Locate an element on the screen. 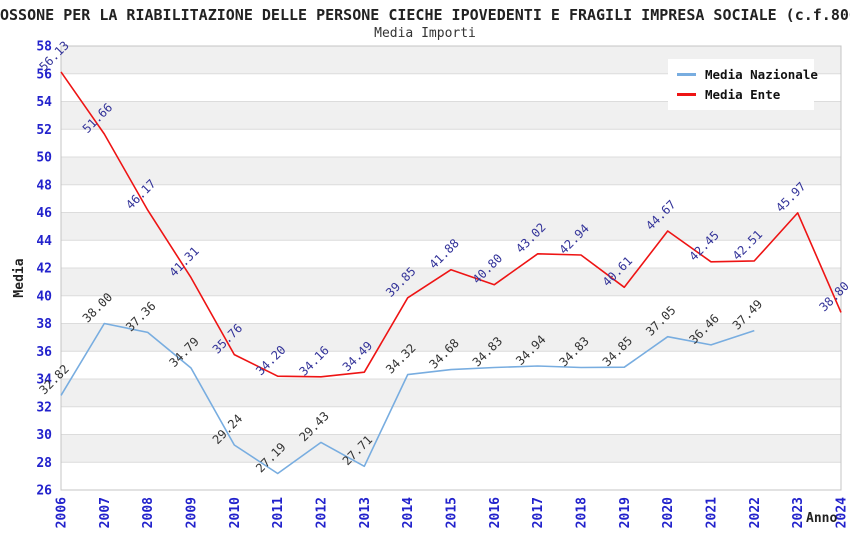  legend-item-media-ente: Media Ente is located at coordinates (741, 94).